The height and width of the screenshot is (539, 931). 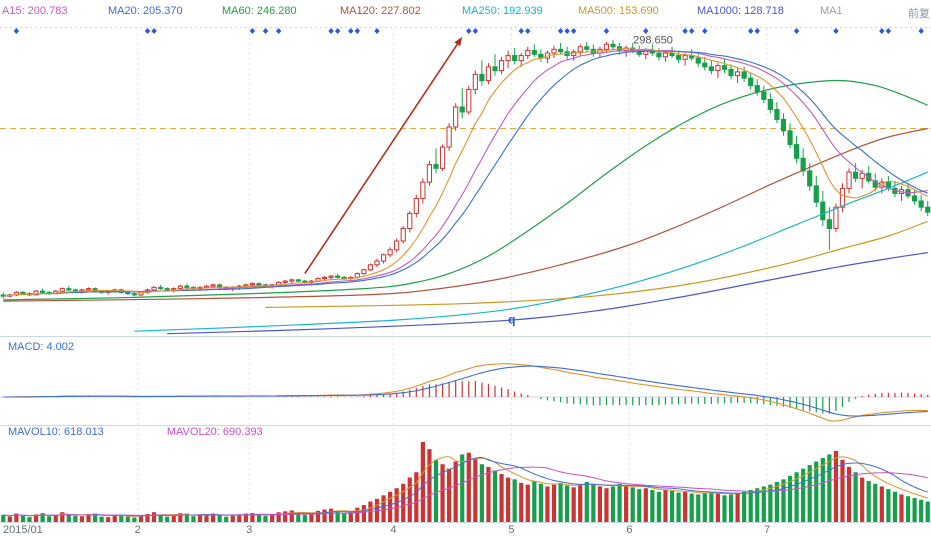 What do you see at coordinates (458, 41) in the screenshot?
I see `trend-arrow-head` at bounding box center [458, 41].